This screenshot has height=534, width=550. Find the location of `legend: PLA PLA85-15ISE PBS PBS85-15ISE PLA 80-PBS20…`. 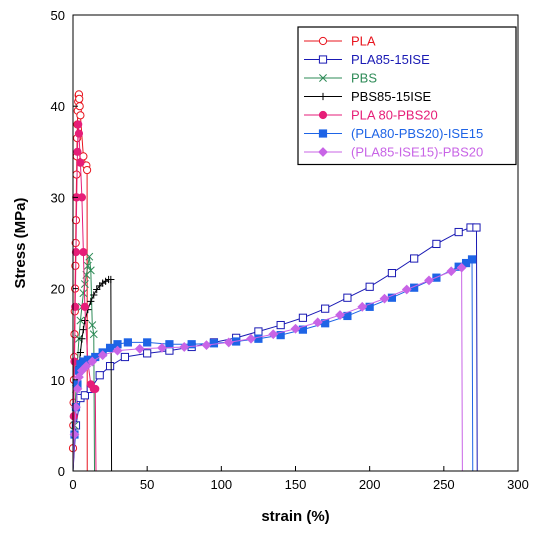

legend: PLA PLA85-15ISE PBS PBS85-15ISE PLA 80-PBS20… is located at coordinates (407, 96).